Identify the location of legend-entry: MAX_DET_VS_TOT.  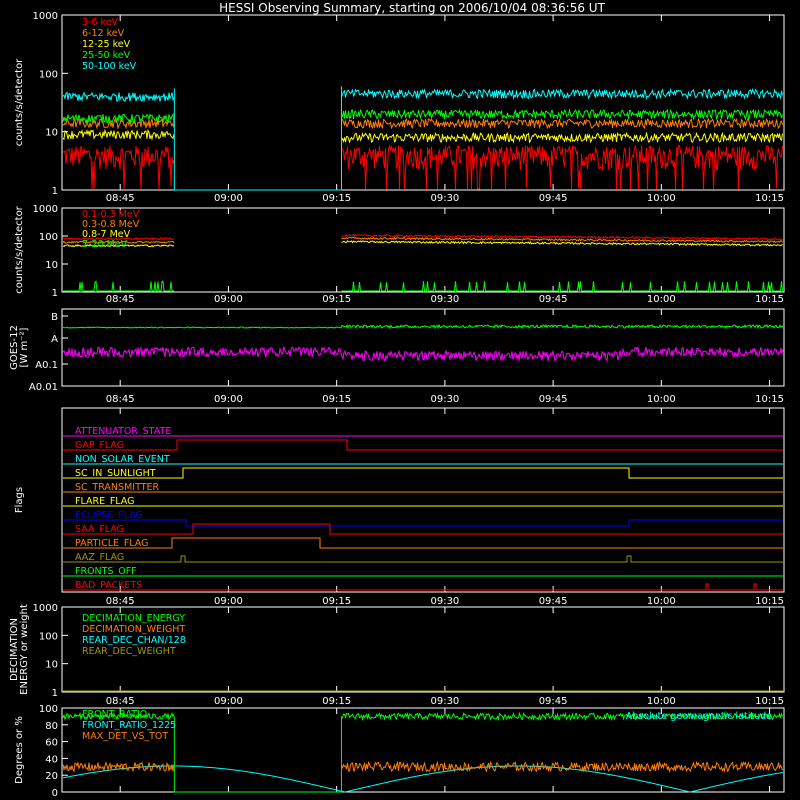
(125, 736).